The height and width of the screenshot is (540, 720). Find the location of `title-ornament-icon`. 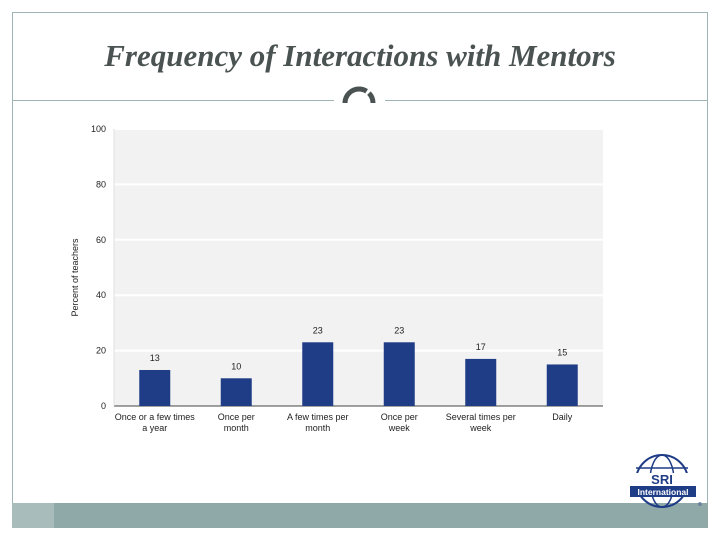

title-ornament-icon is located at coordinates (359, 95).